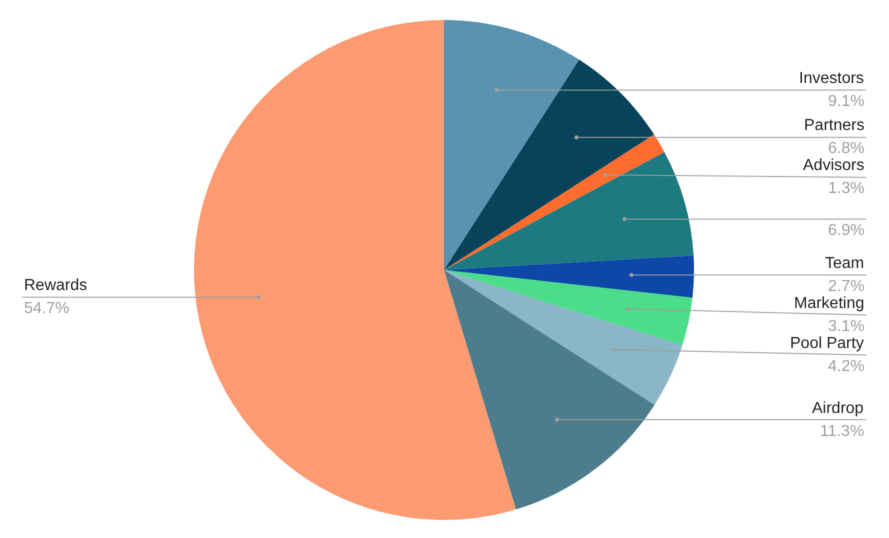 The width and height of the screenshot is (889, 538). Describe the element at coordinates (846, 366) in the screenshot. I see `data-label: 4.2%` at that location.